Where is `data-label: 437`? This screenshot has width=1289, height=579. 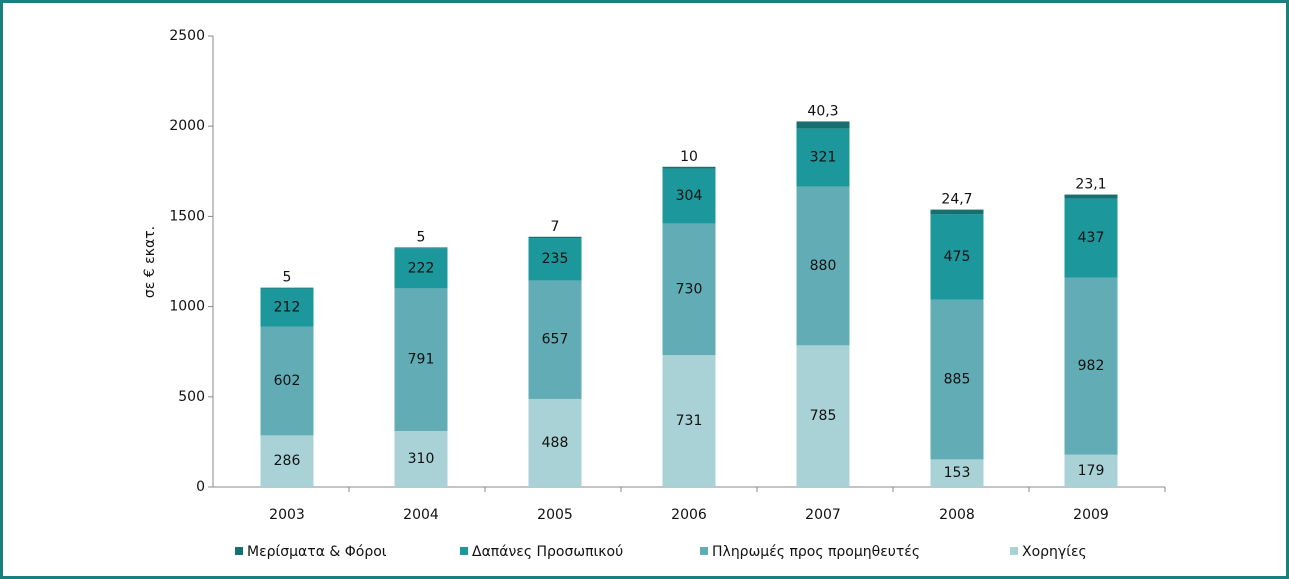 data-label: 437 is located at coordinates (1091, 238).